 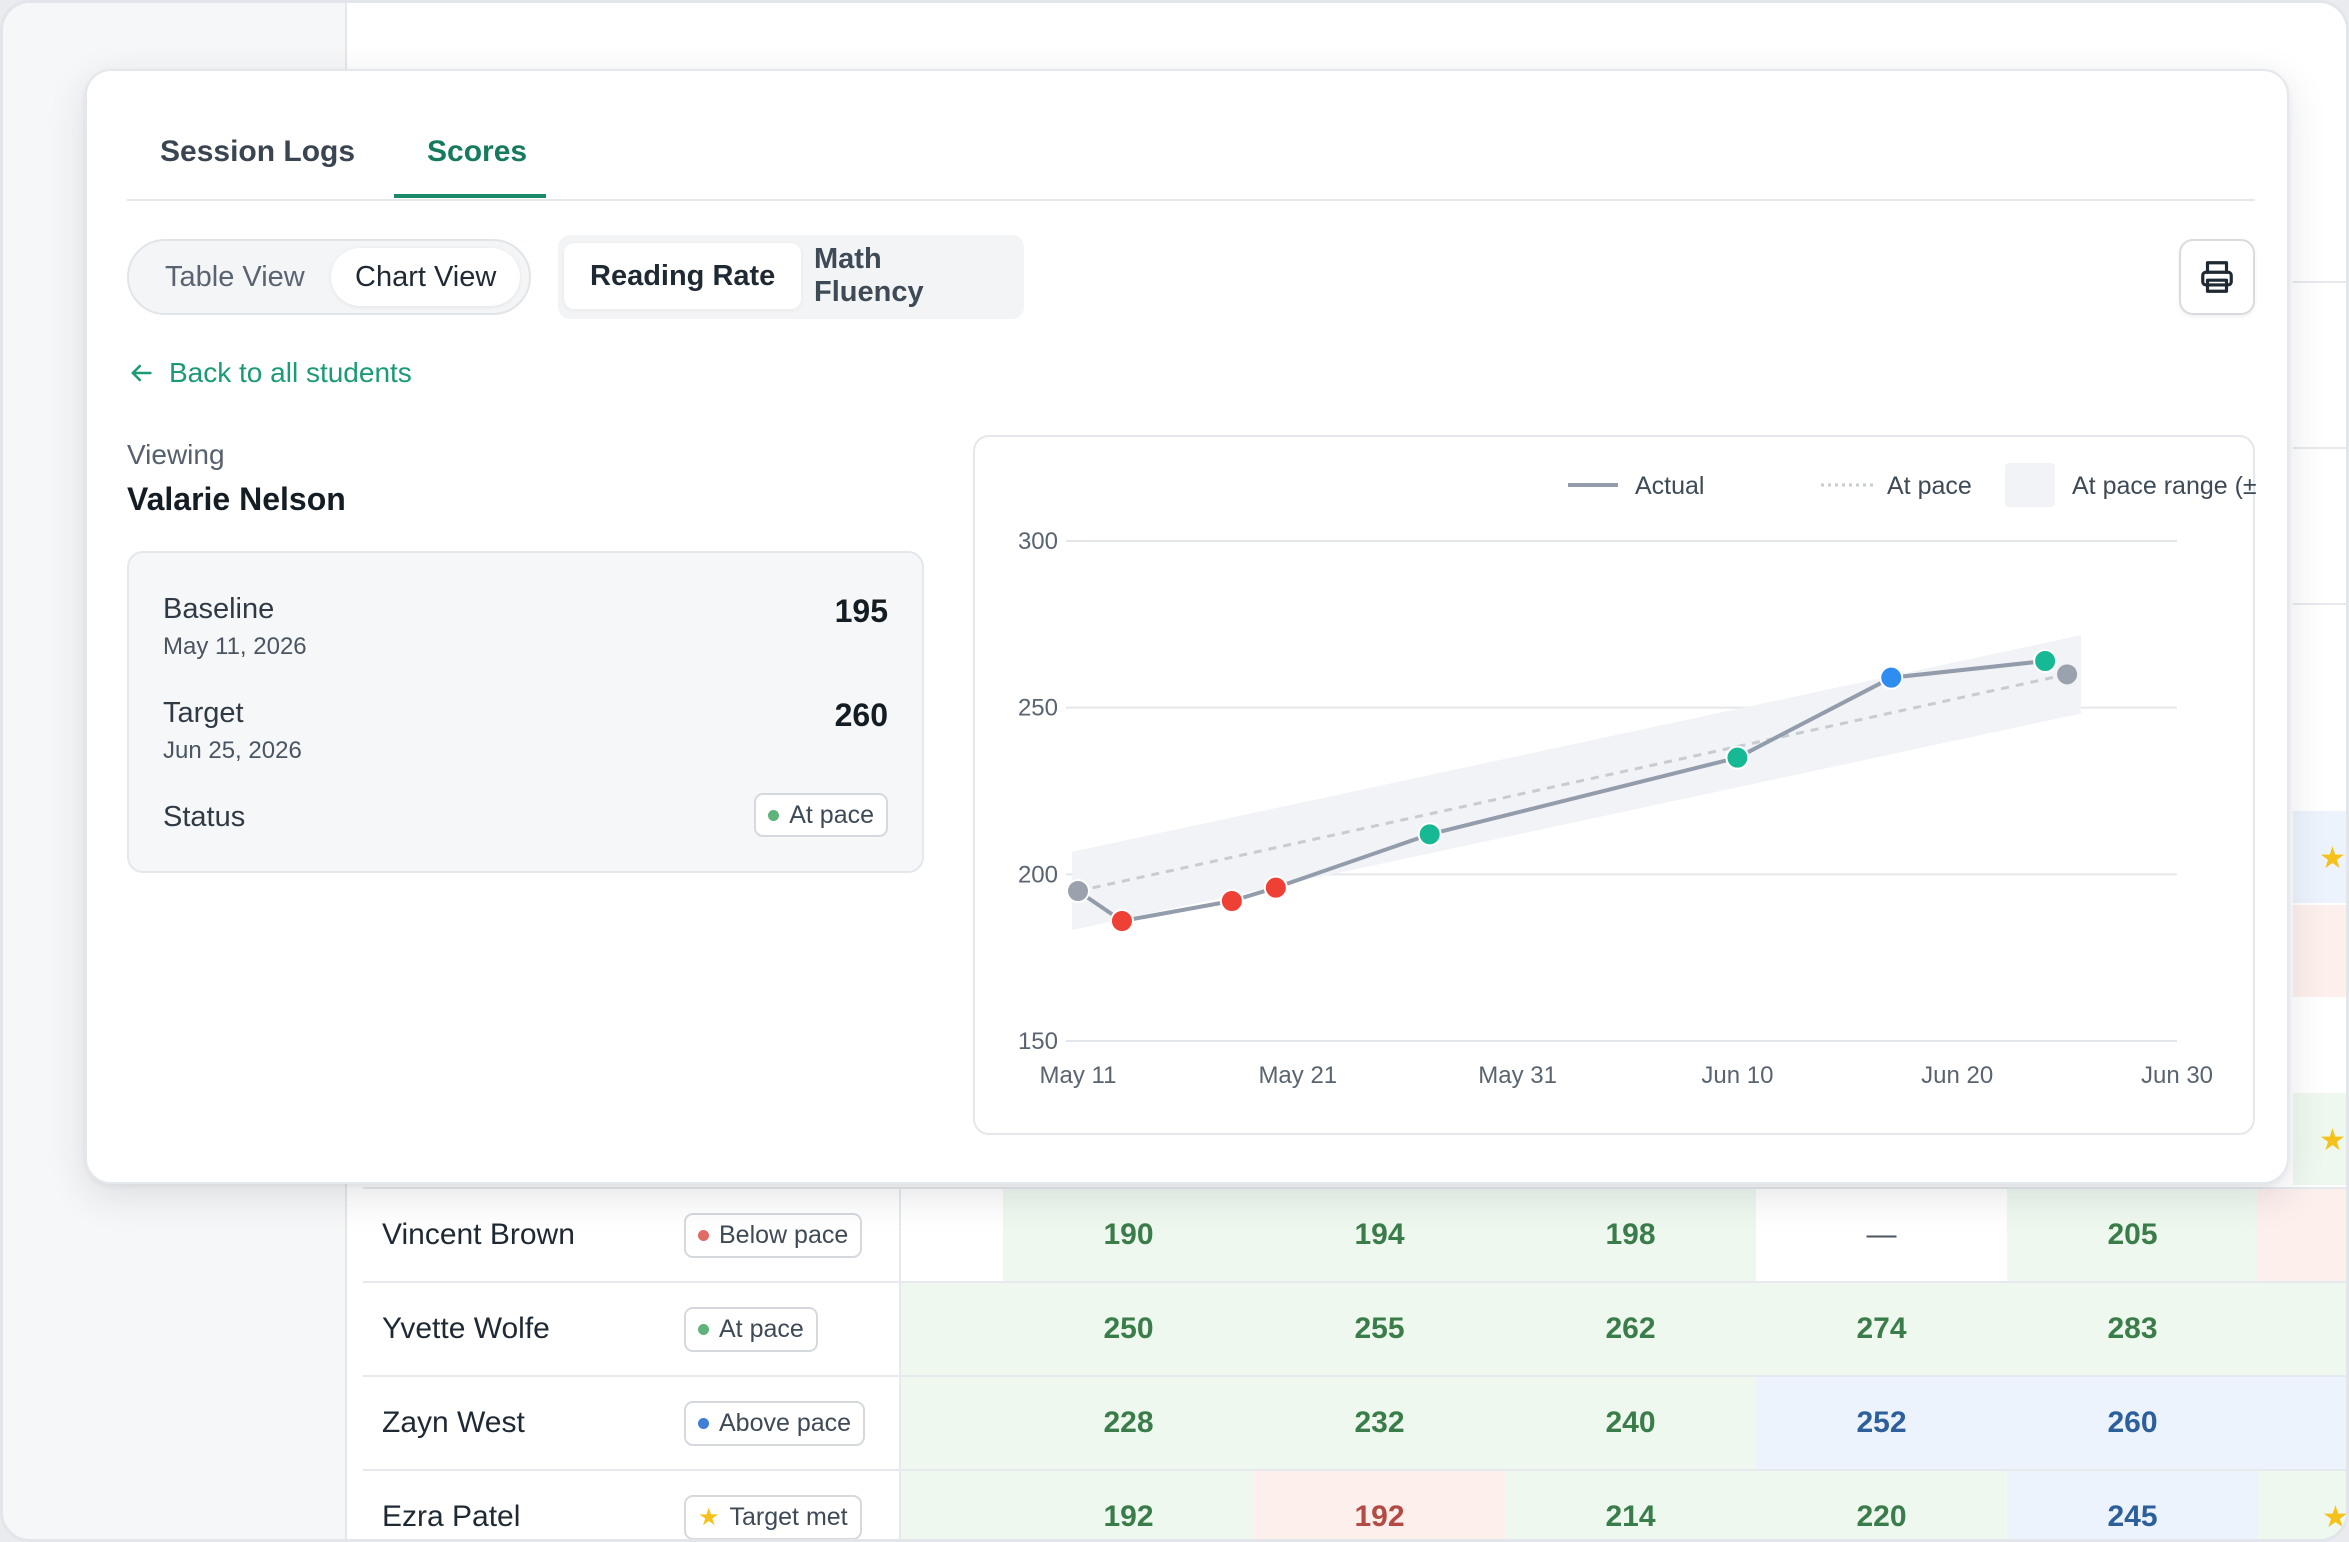 I want to click on status-label: Status, so click(x=204, y=817).